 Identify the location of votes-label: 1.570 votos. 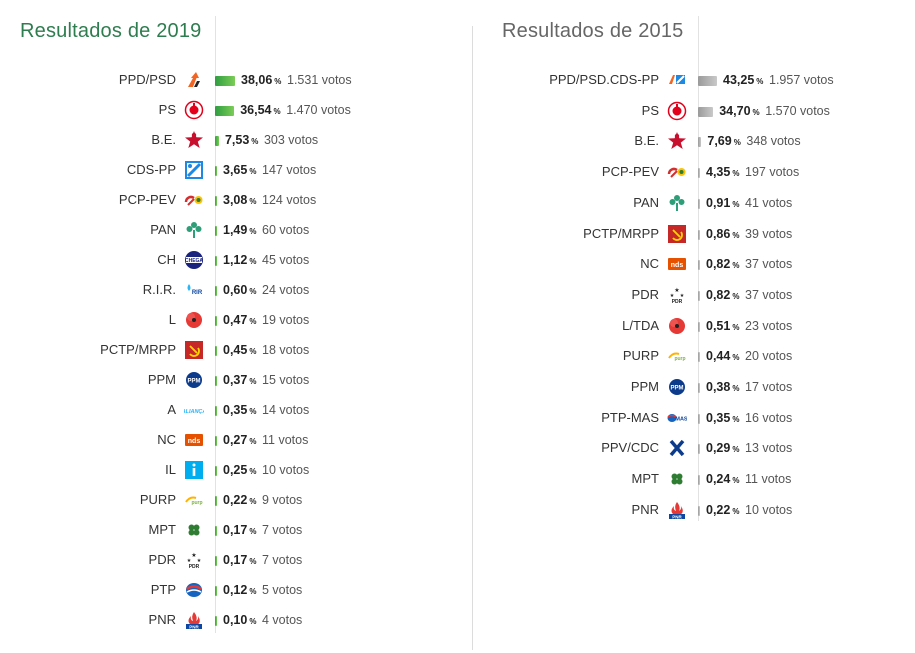
(797, 110).